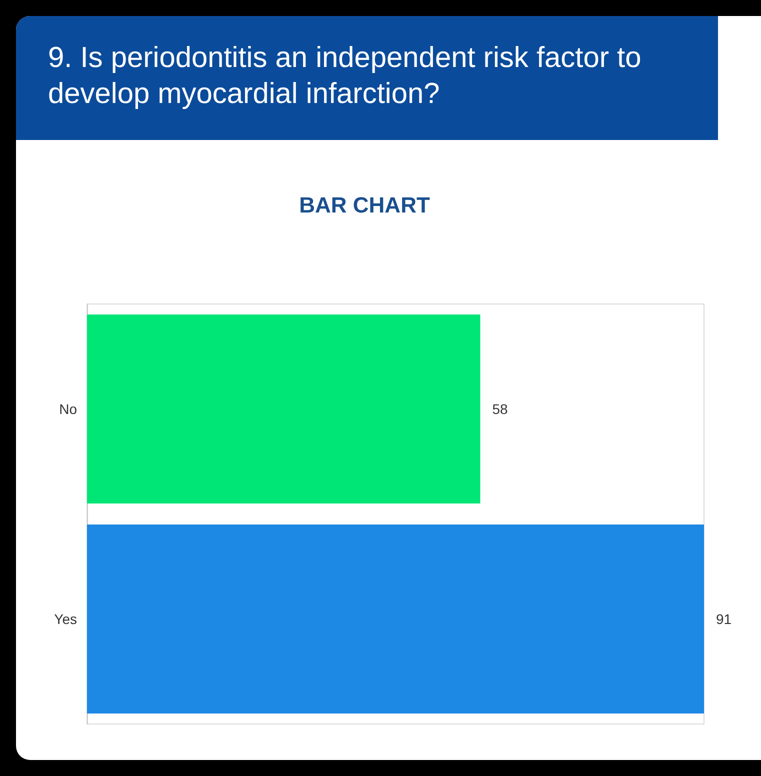 This screenshot has height=776, width=761. What do you see at coordinates (364, 205) in the screenshot?
I see `chart-subtitle: BAR CHART` at bounding box center [364, 205].